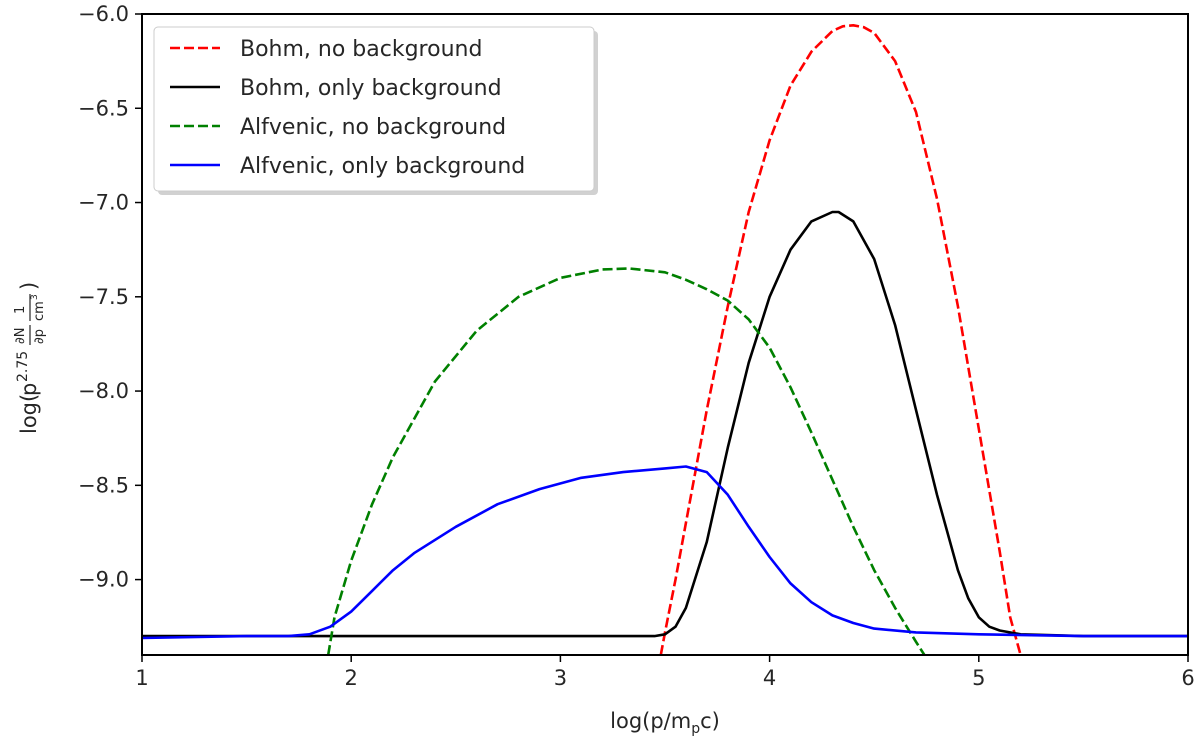 The width and height of the screenshot is (1200, 748). I want to click on x-tick-label-5: 6, so click(1187, 678).